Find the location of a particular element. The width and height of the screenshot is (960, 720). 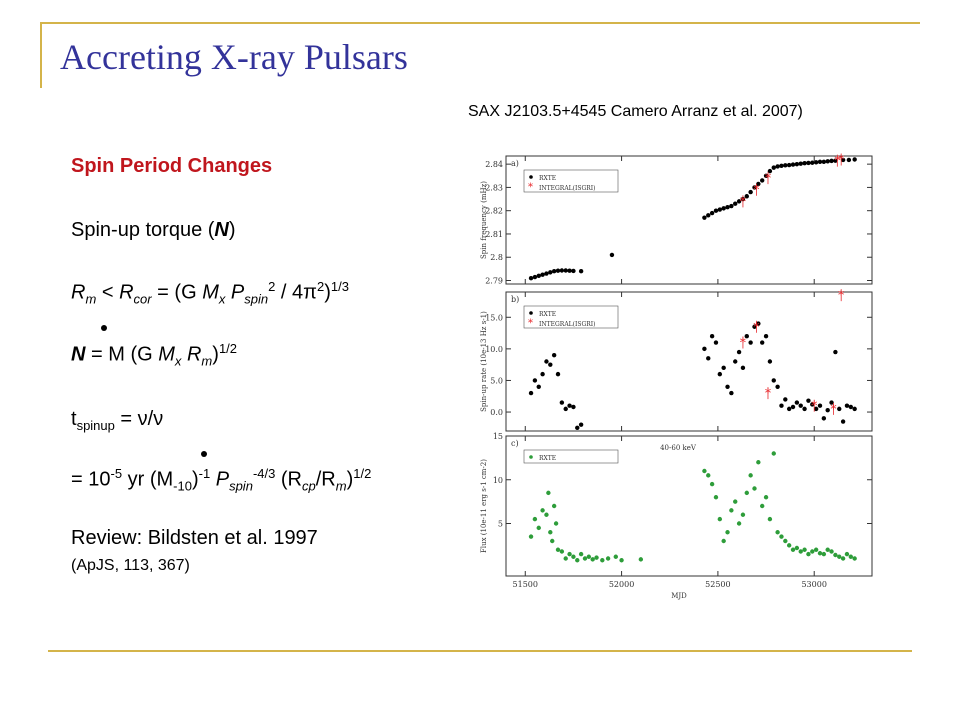

y-axis-label: Spin-up rate (10e-13 Hz s-1) is located at coordinates (484, 361).